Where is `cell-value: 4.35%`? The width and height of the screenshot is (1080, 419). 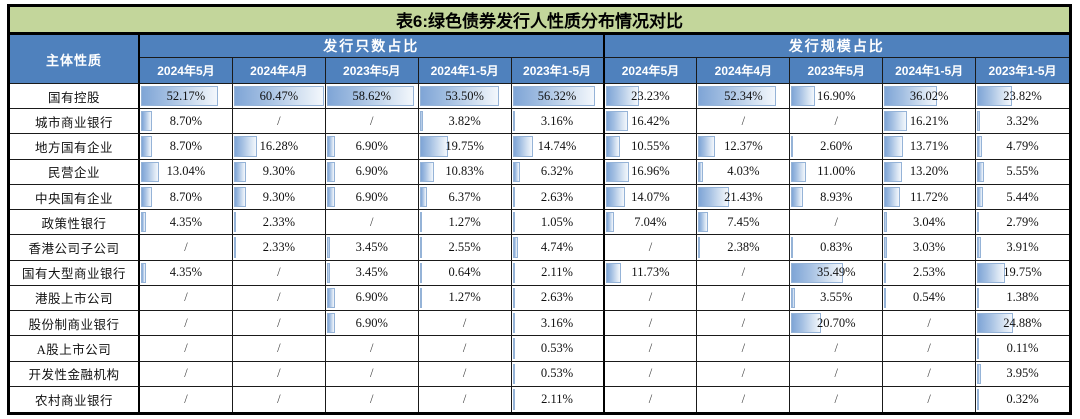 cell-value: 4.35% is located at coordinates (186, 221).